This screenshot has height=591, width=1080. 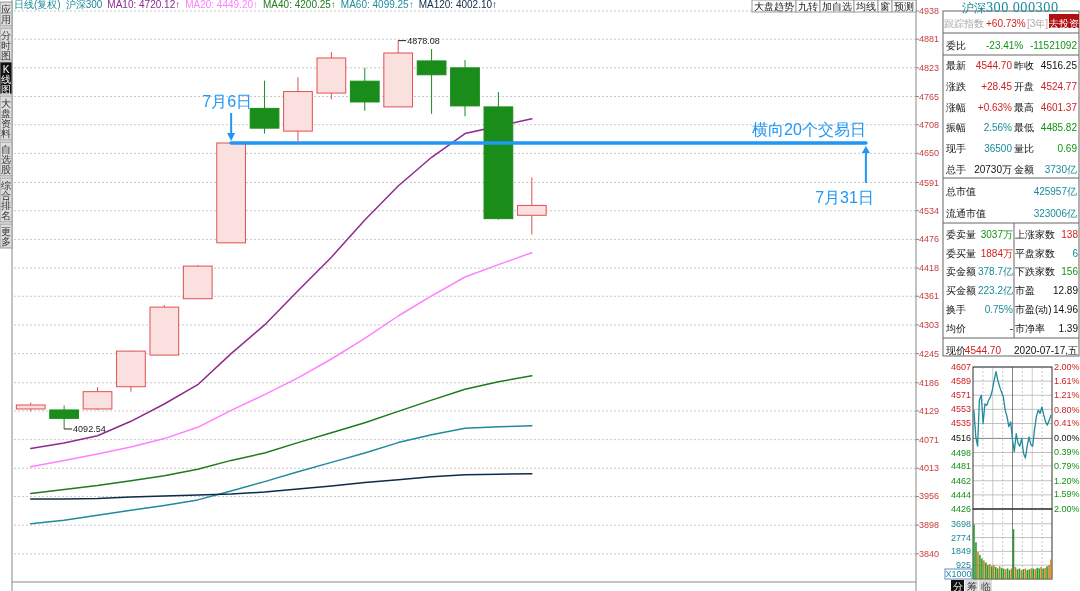 I want to click on text: 上涨家数, so click(x=1035, y=234).